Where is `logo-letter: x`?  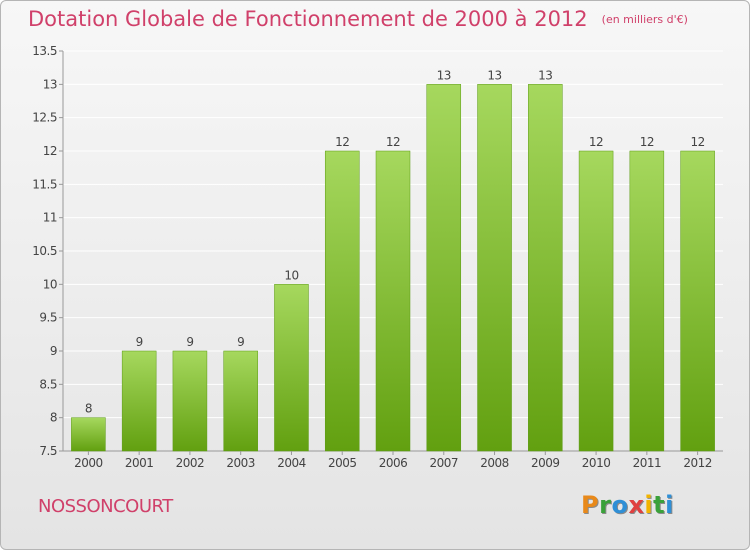 logo-letter: x is located at coordinates (636, 505).